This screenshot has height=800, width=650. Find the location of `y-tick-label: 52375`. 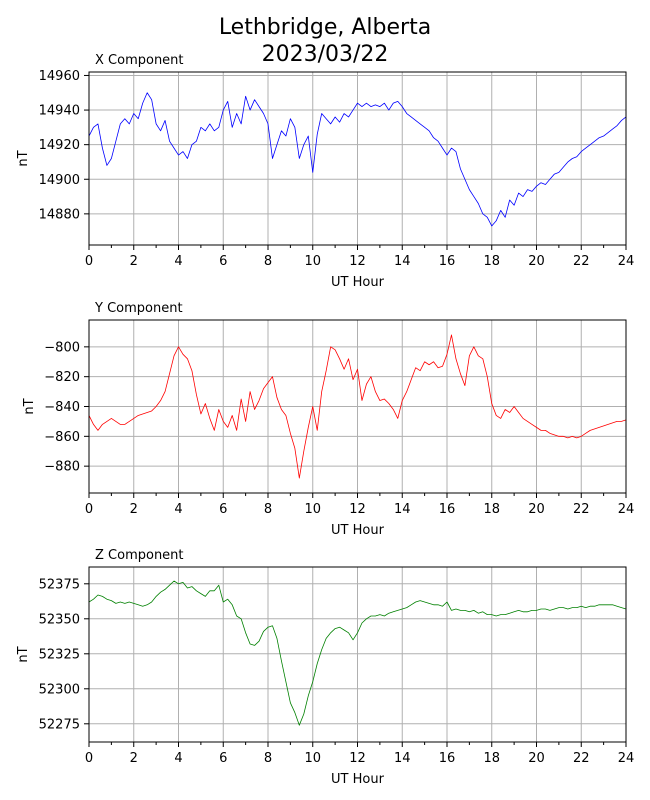

y-tick-label: 52375 is located at coordinates (59, 584).